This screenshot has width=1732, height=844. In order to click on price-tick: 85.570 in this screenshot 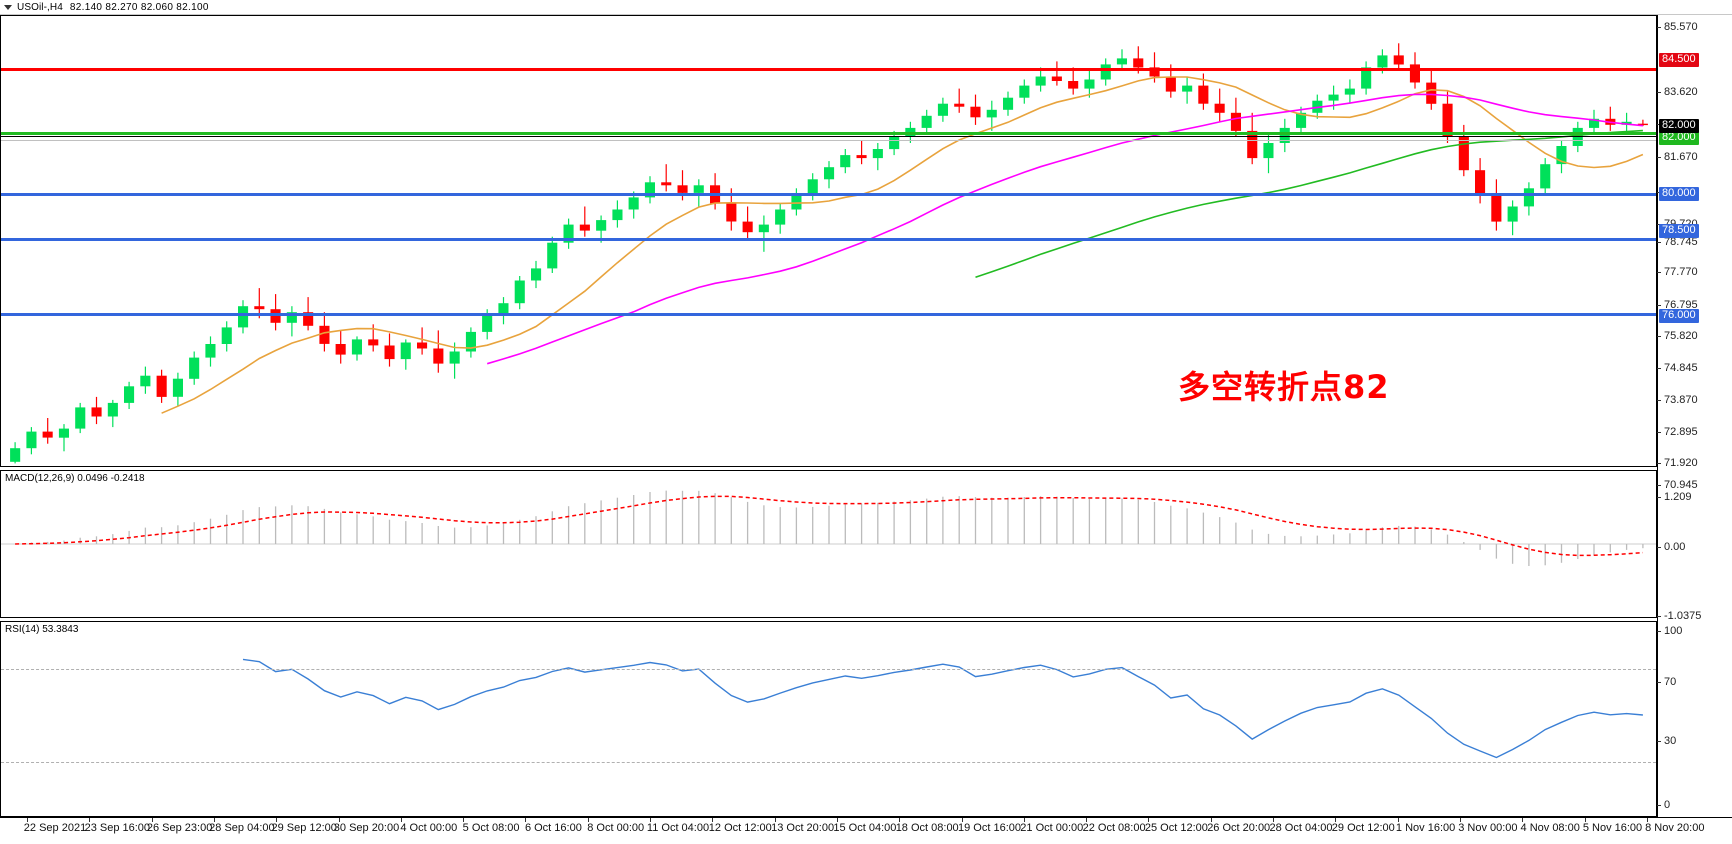, I will do `click(1677, 27)`.